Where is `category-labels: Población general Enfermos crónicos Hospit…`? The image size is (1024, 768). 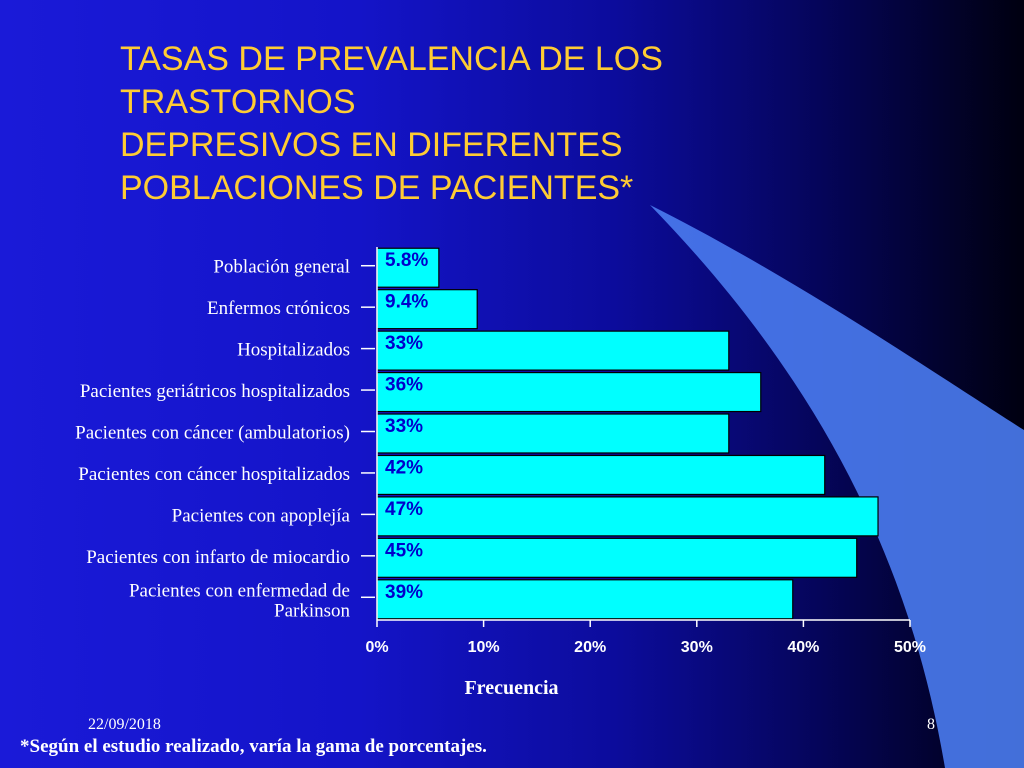
category-labels: Población general Enfermos crónicos Hospit… is located at coordinates (212, 439).